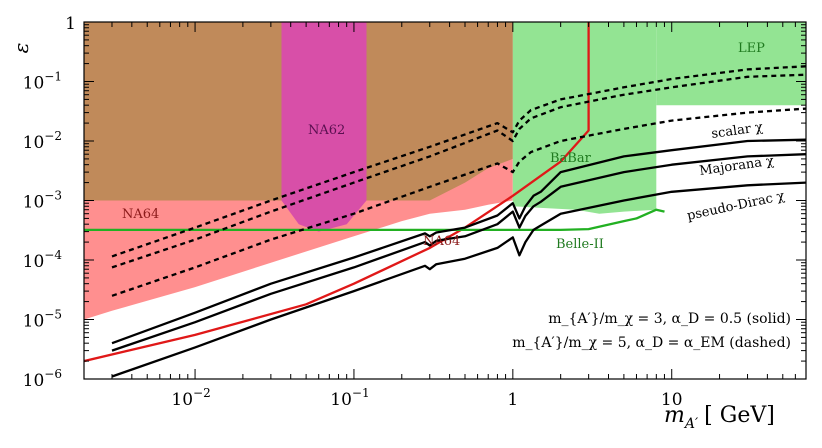 Image resolution: width=822 pixels, height=448 pixels. What do you see at coordinates (674, 415) in the screenshot?
I see `x-axis-label-main: m` at bounding box center [674, 415].